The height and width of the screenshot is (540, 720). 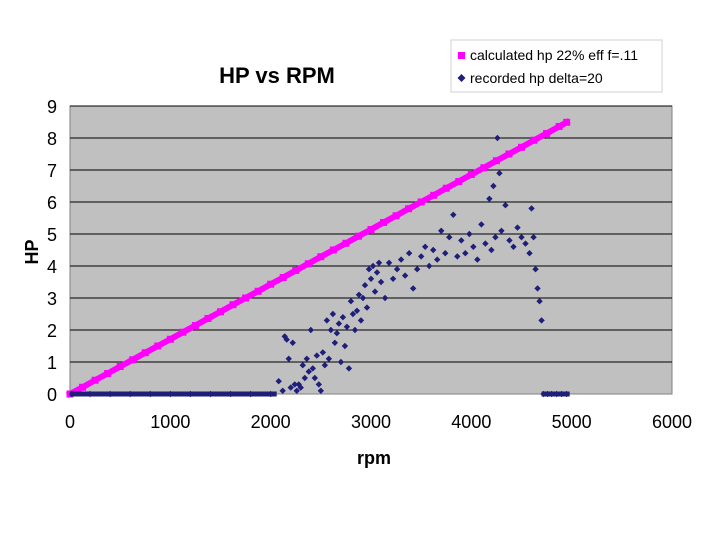 I want to click on legend-marker-recorded, so click(x=461, y=78).